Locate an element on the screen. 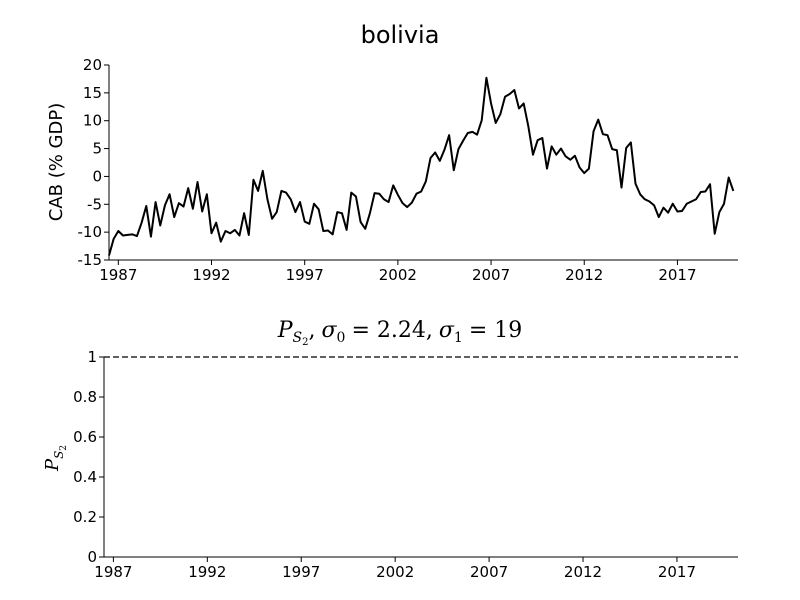 The image size is (800, 600). title-p: P is located at coordinates (285, 330).